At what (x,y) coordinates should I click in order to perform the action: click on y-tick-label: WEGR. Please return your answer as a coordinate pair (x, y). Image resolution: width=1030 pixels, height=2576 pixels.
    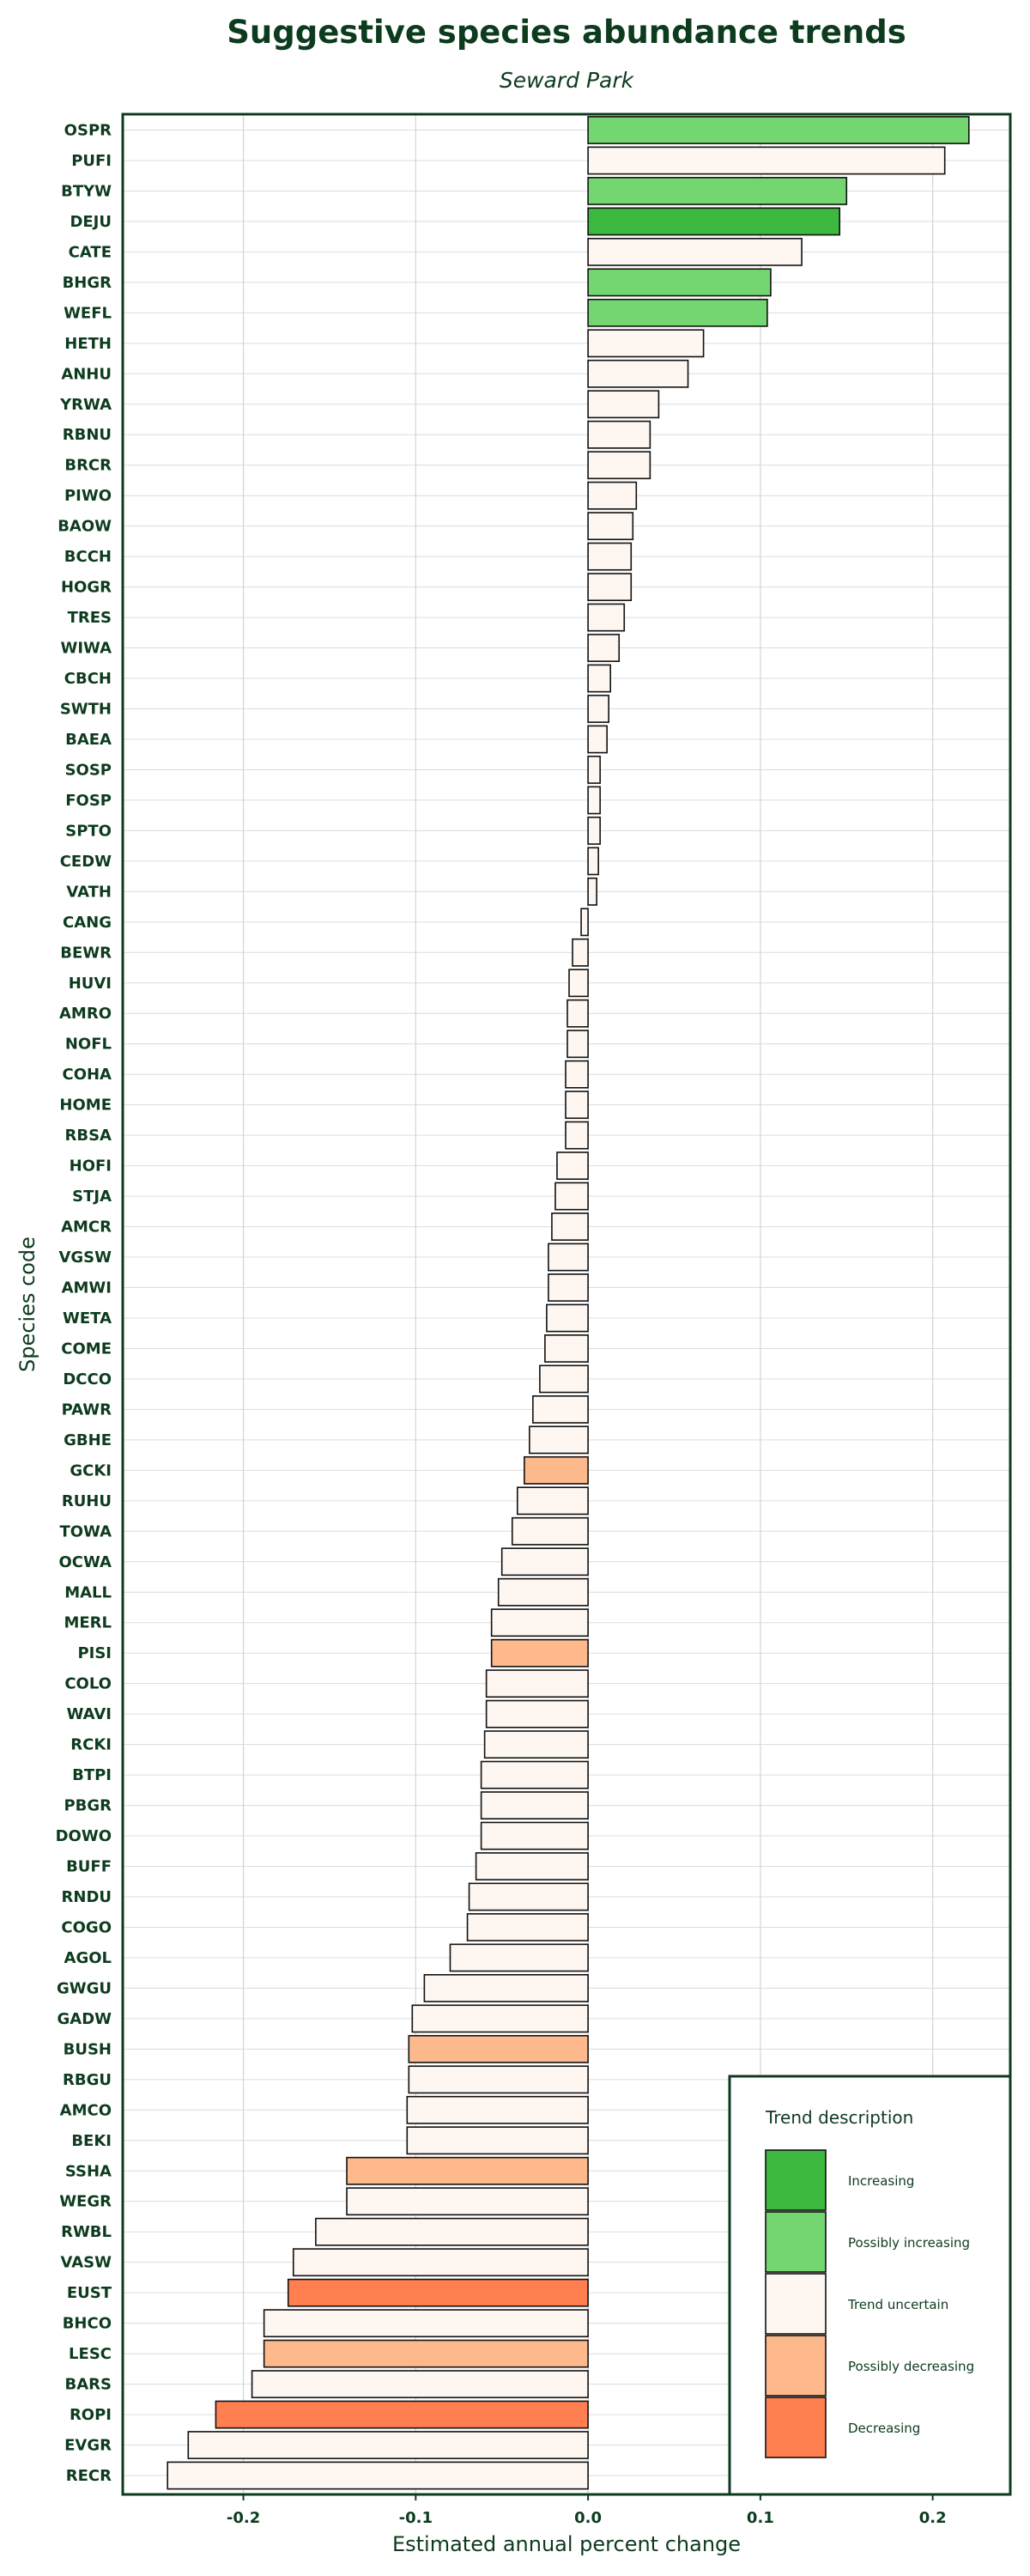
    Looking at the image, I should click on (85, 2202).